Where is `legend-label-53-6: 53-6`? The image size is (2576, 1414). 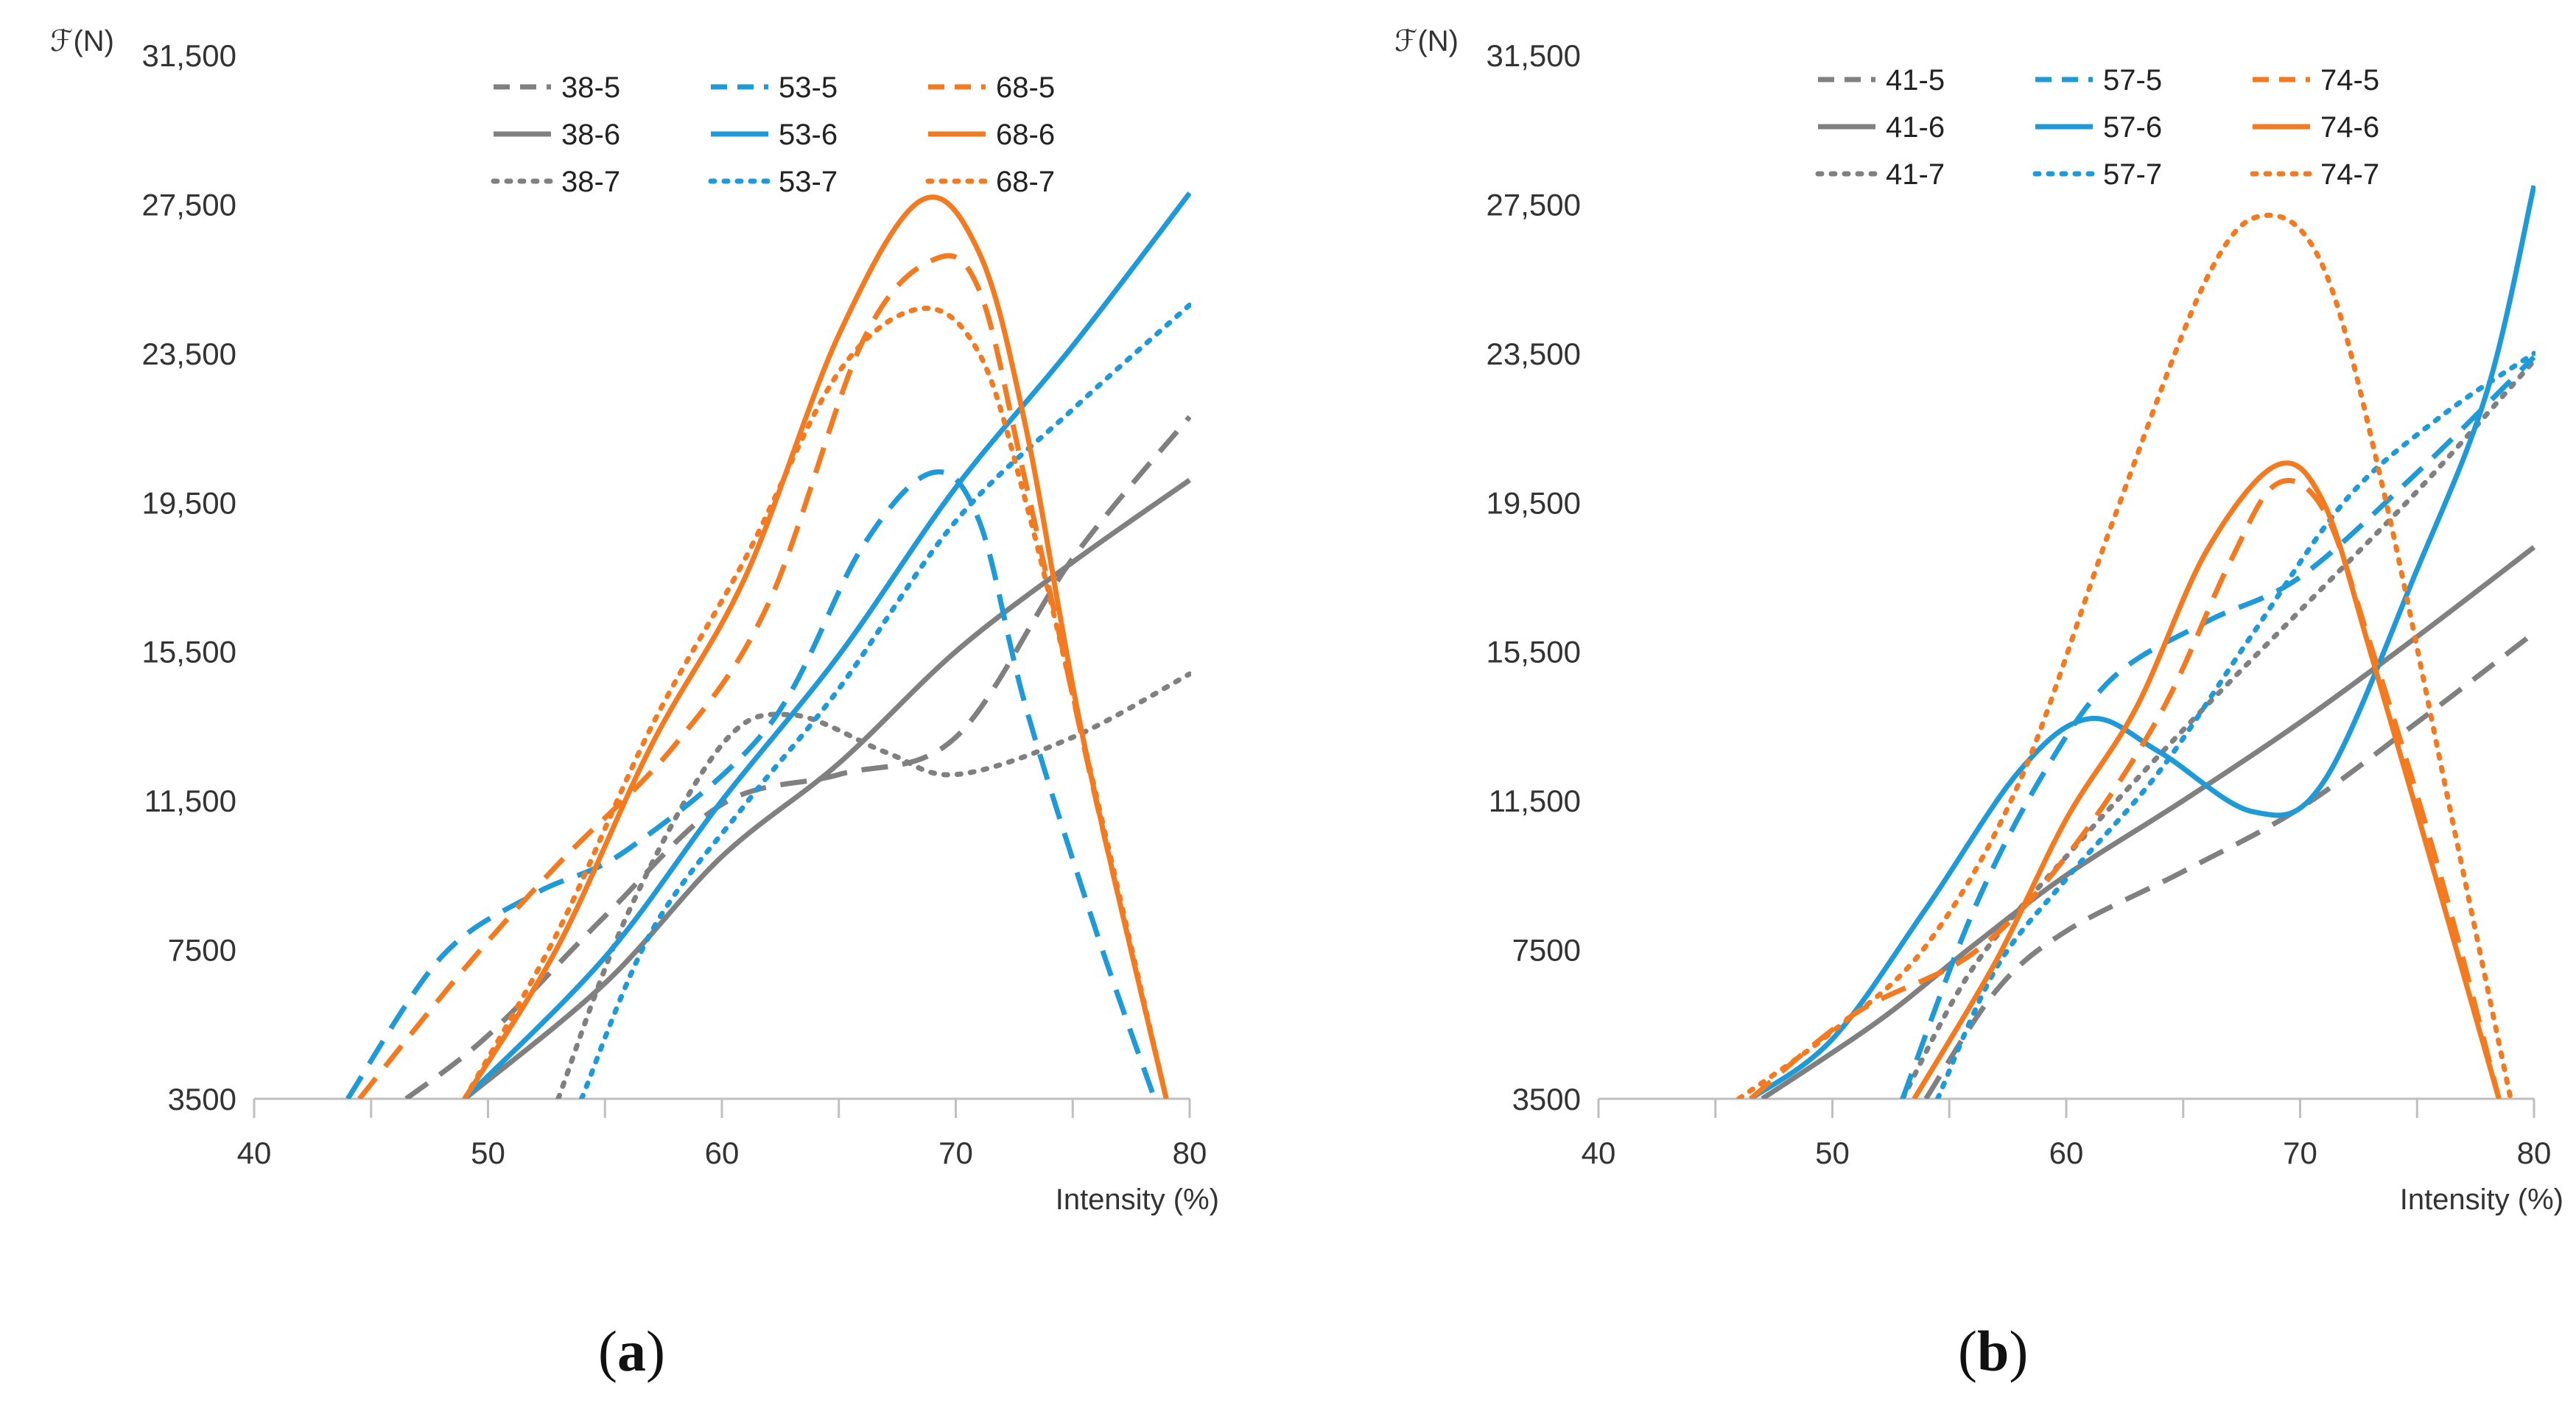
legend-label-53-6: 53-6 is located at coordinates (809, 135).